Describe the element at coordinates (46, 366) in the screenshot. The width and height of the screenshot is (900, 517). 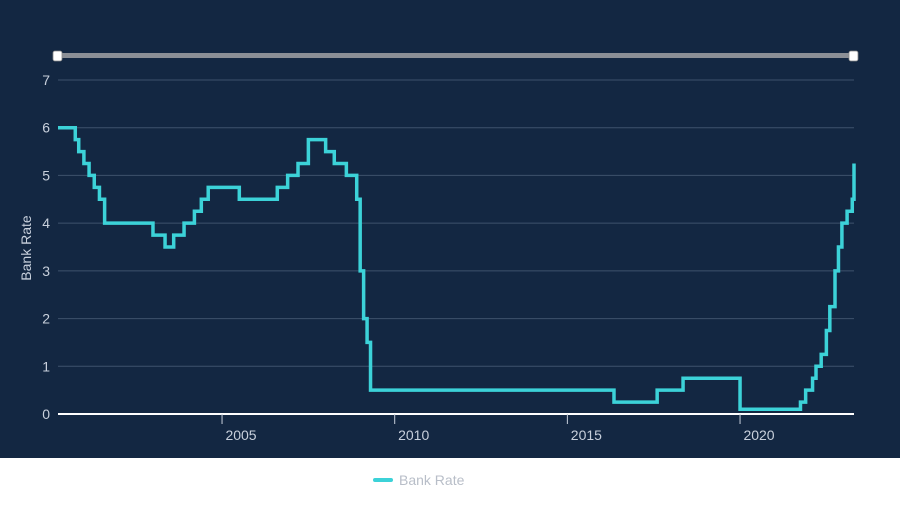
I see `y-tick-label: 1` at that location.